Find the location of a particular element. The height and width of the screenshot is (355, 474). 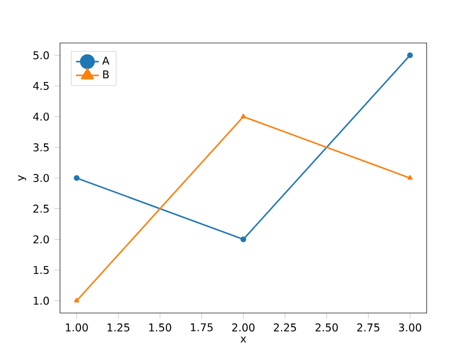

x-tick-label: 2.25 is located at coordinates (285, 327).